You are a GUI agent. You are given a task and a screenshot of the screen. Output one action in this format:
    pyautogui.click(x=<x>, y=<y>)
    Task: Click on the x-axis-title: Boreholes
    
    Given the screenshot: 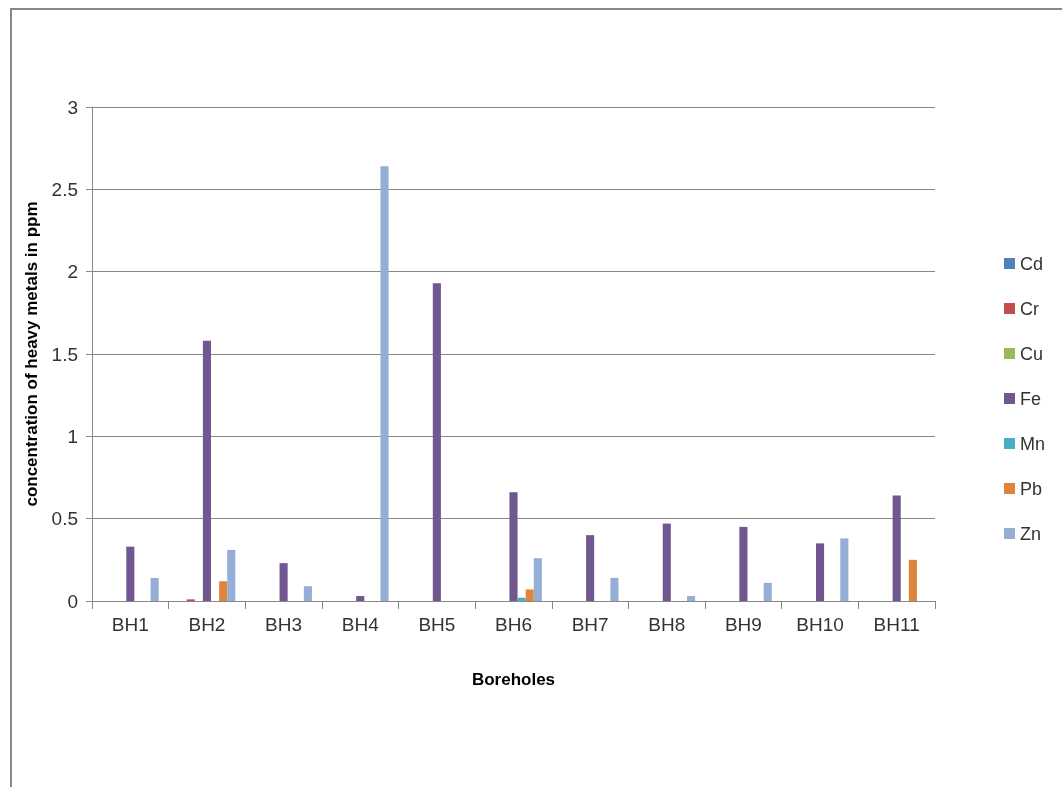 What is the action you would take?
    pyautogui.click(x=513, y=679)
    